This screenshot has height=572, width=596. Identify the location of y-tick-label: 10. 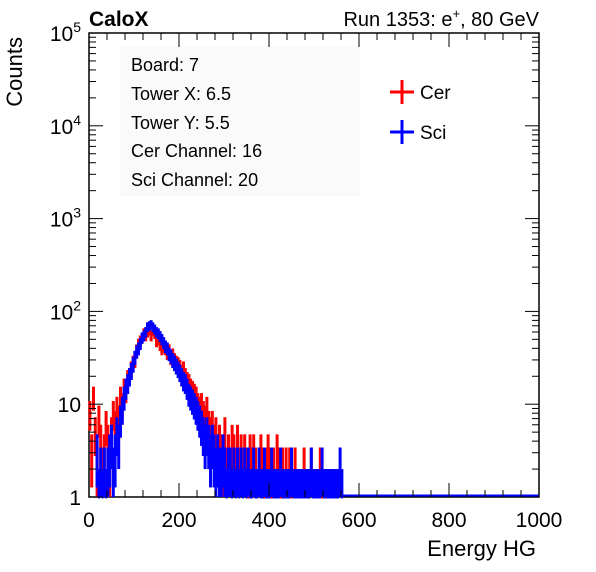
(69, 405).